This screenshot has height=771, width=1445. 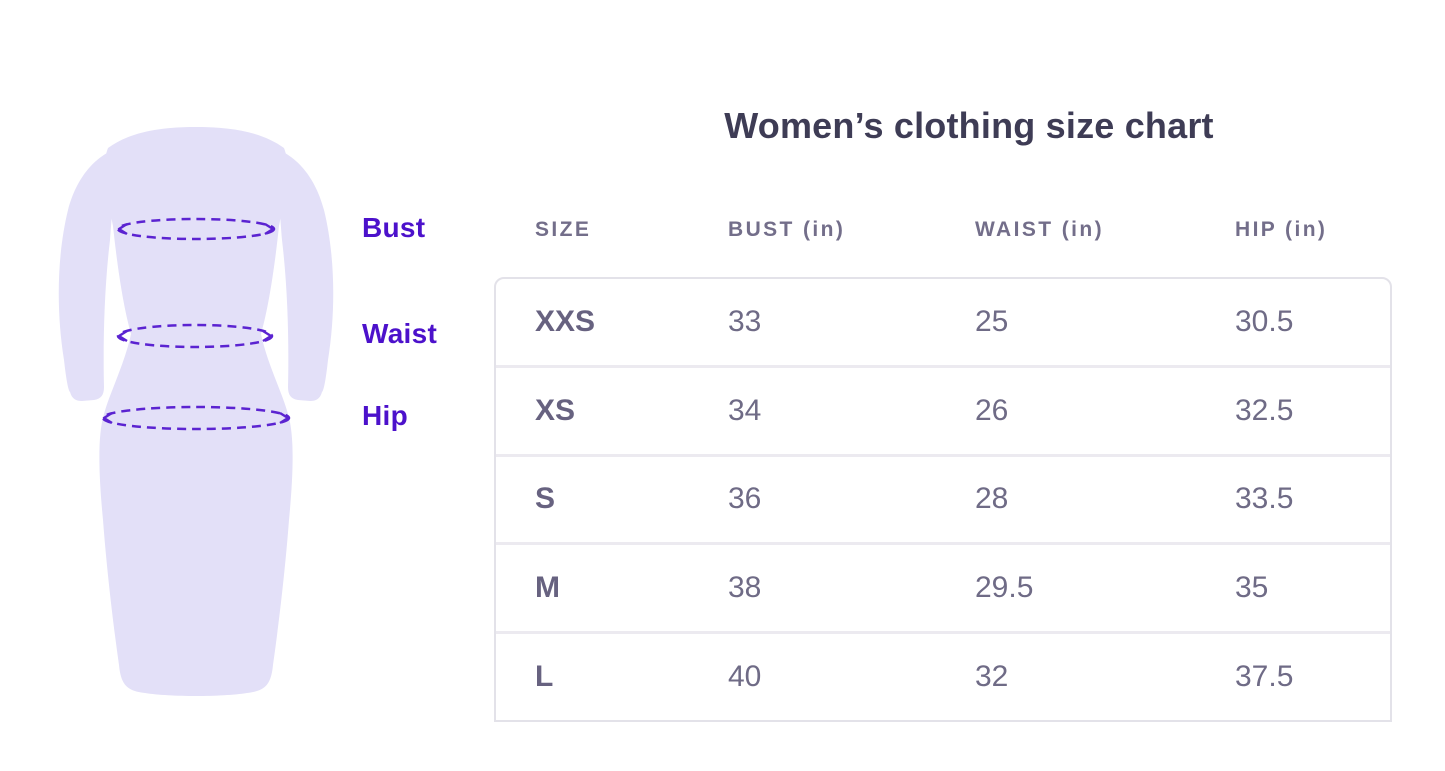 What do you see at coordinates (565, 321) in the screenshot?
I see `cell-size: XXS` at bounding box center [565, 321].